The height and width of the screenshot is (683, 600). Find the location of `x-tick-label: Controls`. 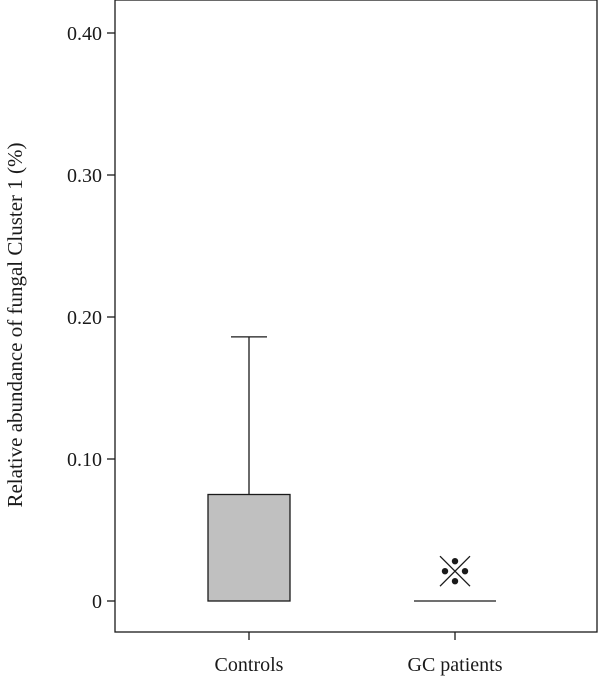

x-tick-label: Controls is located at coordinates (249, 665).